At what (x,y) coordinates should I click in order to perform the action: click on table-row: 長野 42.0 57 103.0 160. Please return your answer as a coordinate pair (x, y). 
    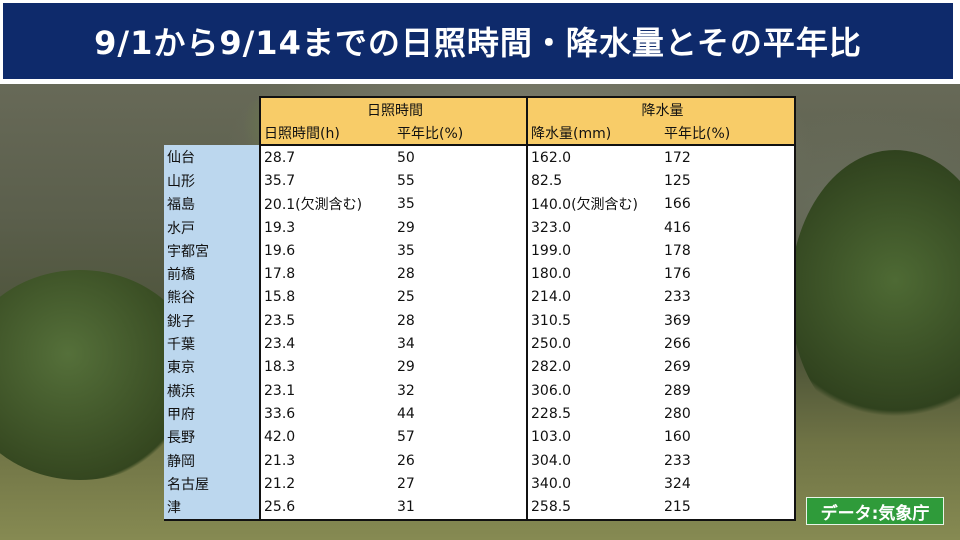
    Looking at the image, I should click on (480, 437).